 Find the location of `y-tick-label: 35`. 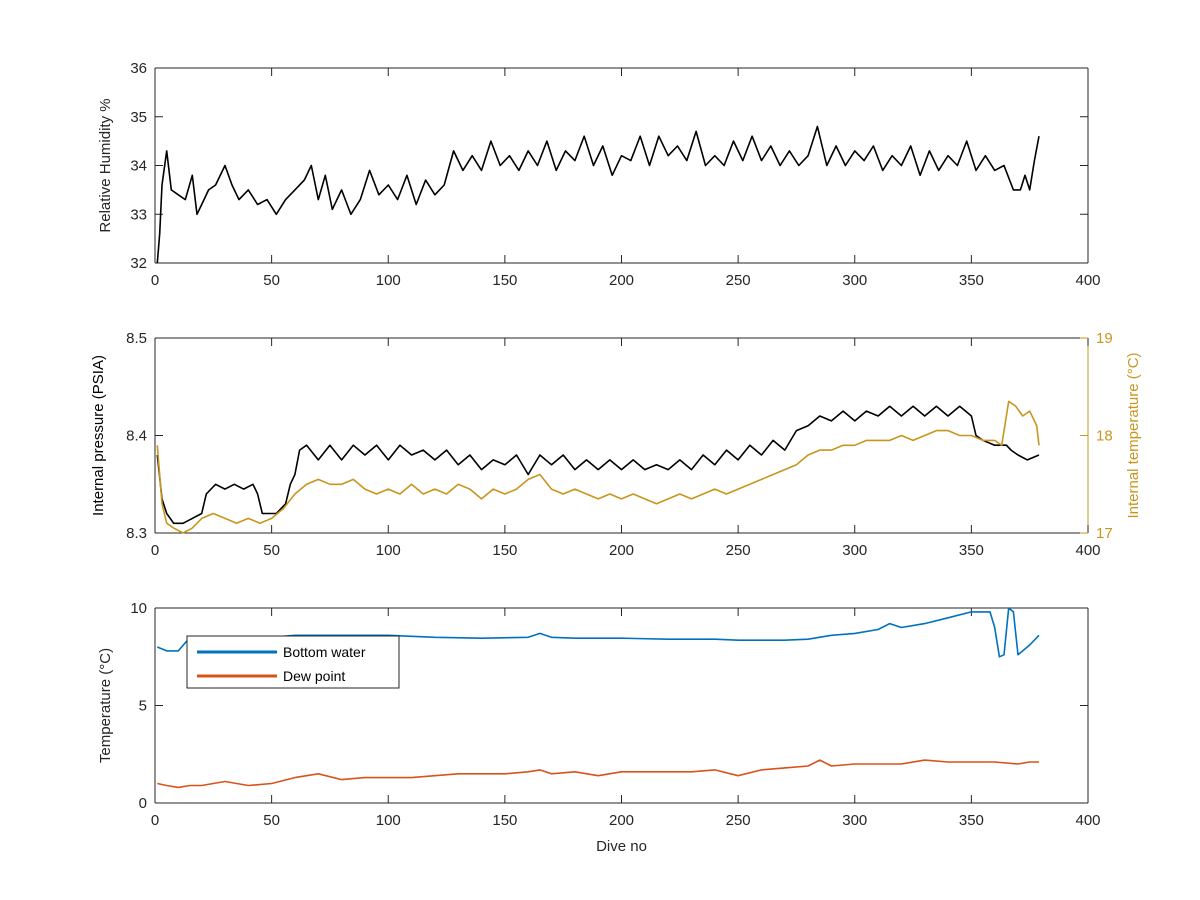

y-tick-label: 35 is located at coordinates (138, 117).